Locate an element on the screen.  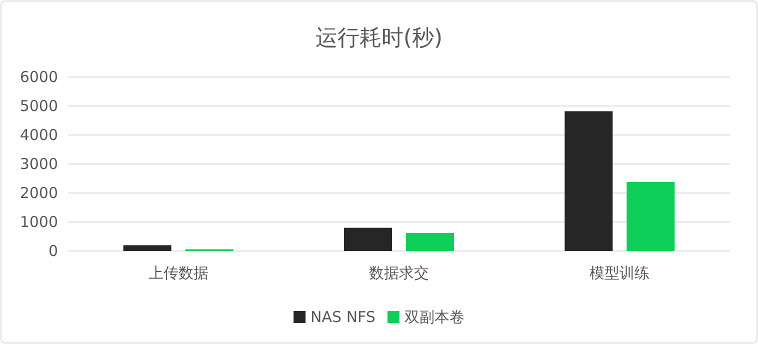
y-tick-label: 4000 is located at coordinates (39, 135).